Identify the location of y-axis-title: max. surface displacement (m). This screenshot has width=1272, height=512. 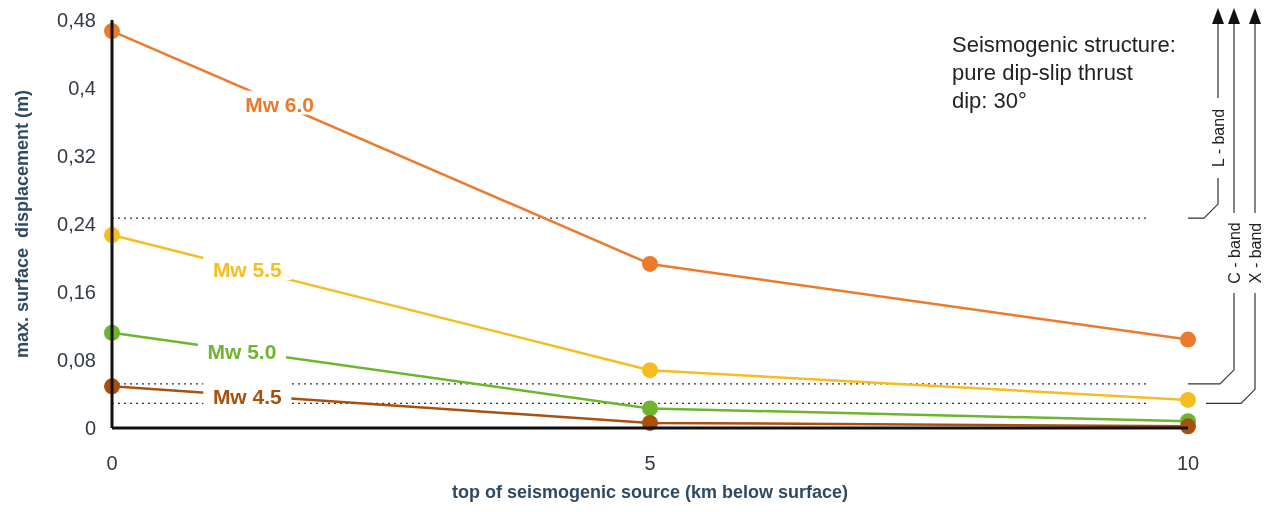
(22, 224).